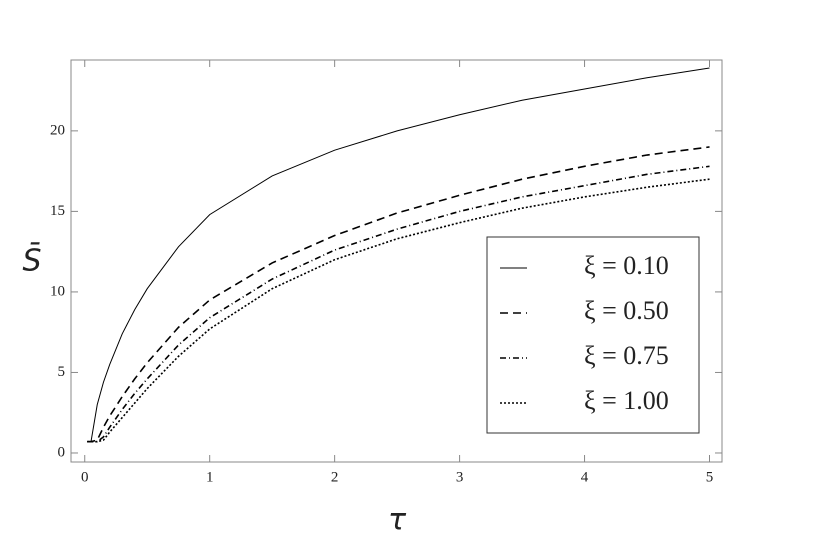  I want to click on y-tick-label: 15, so click(57, 211).